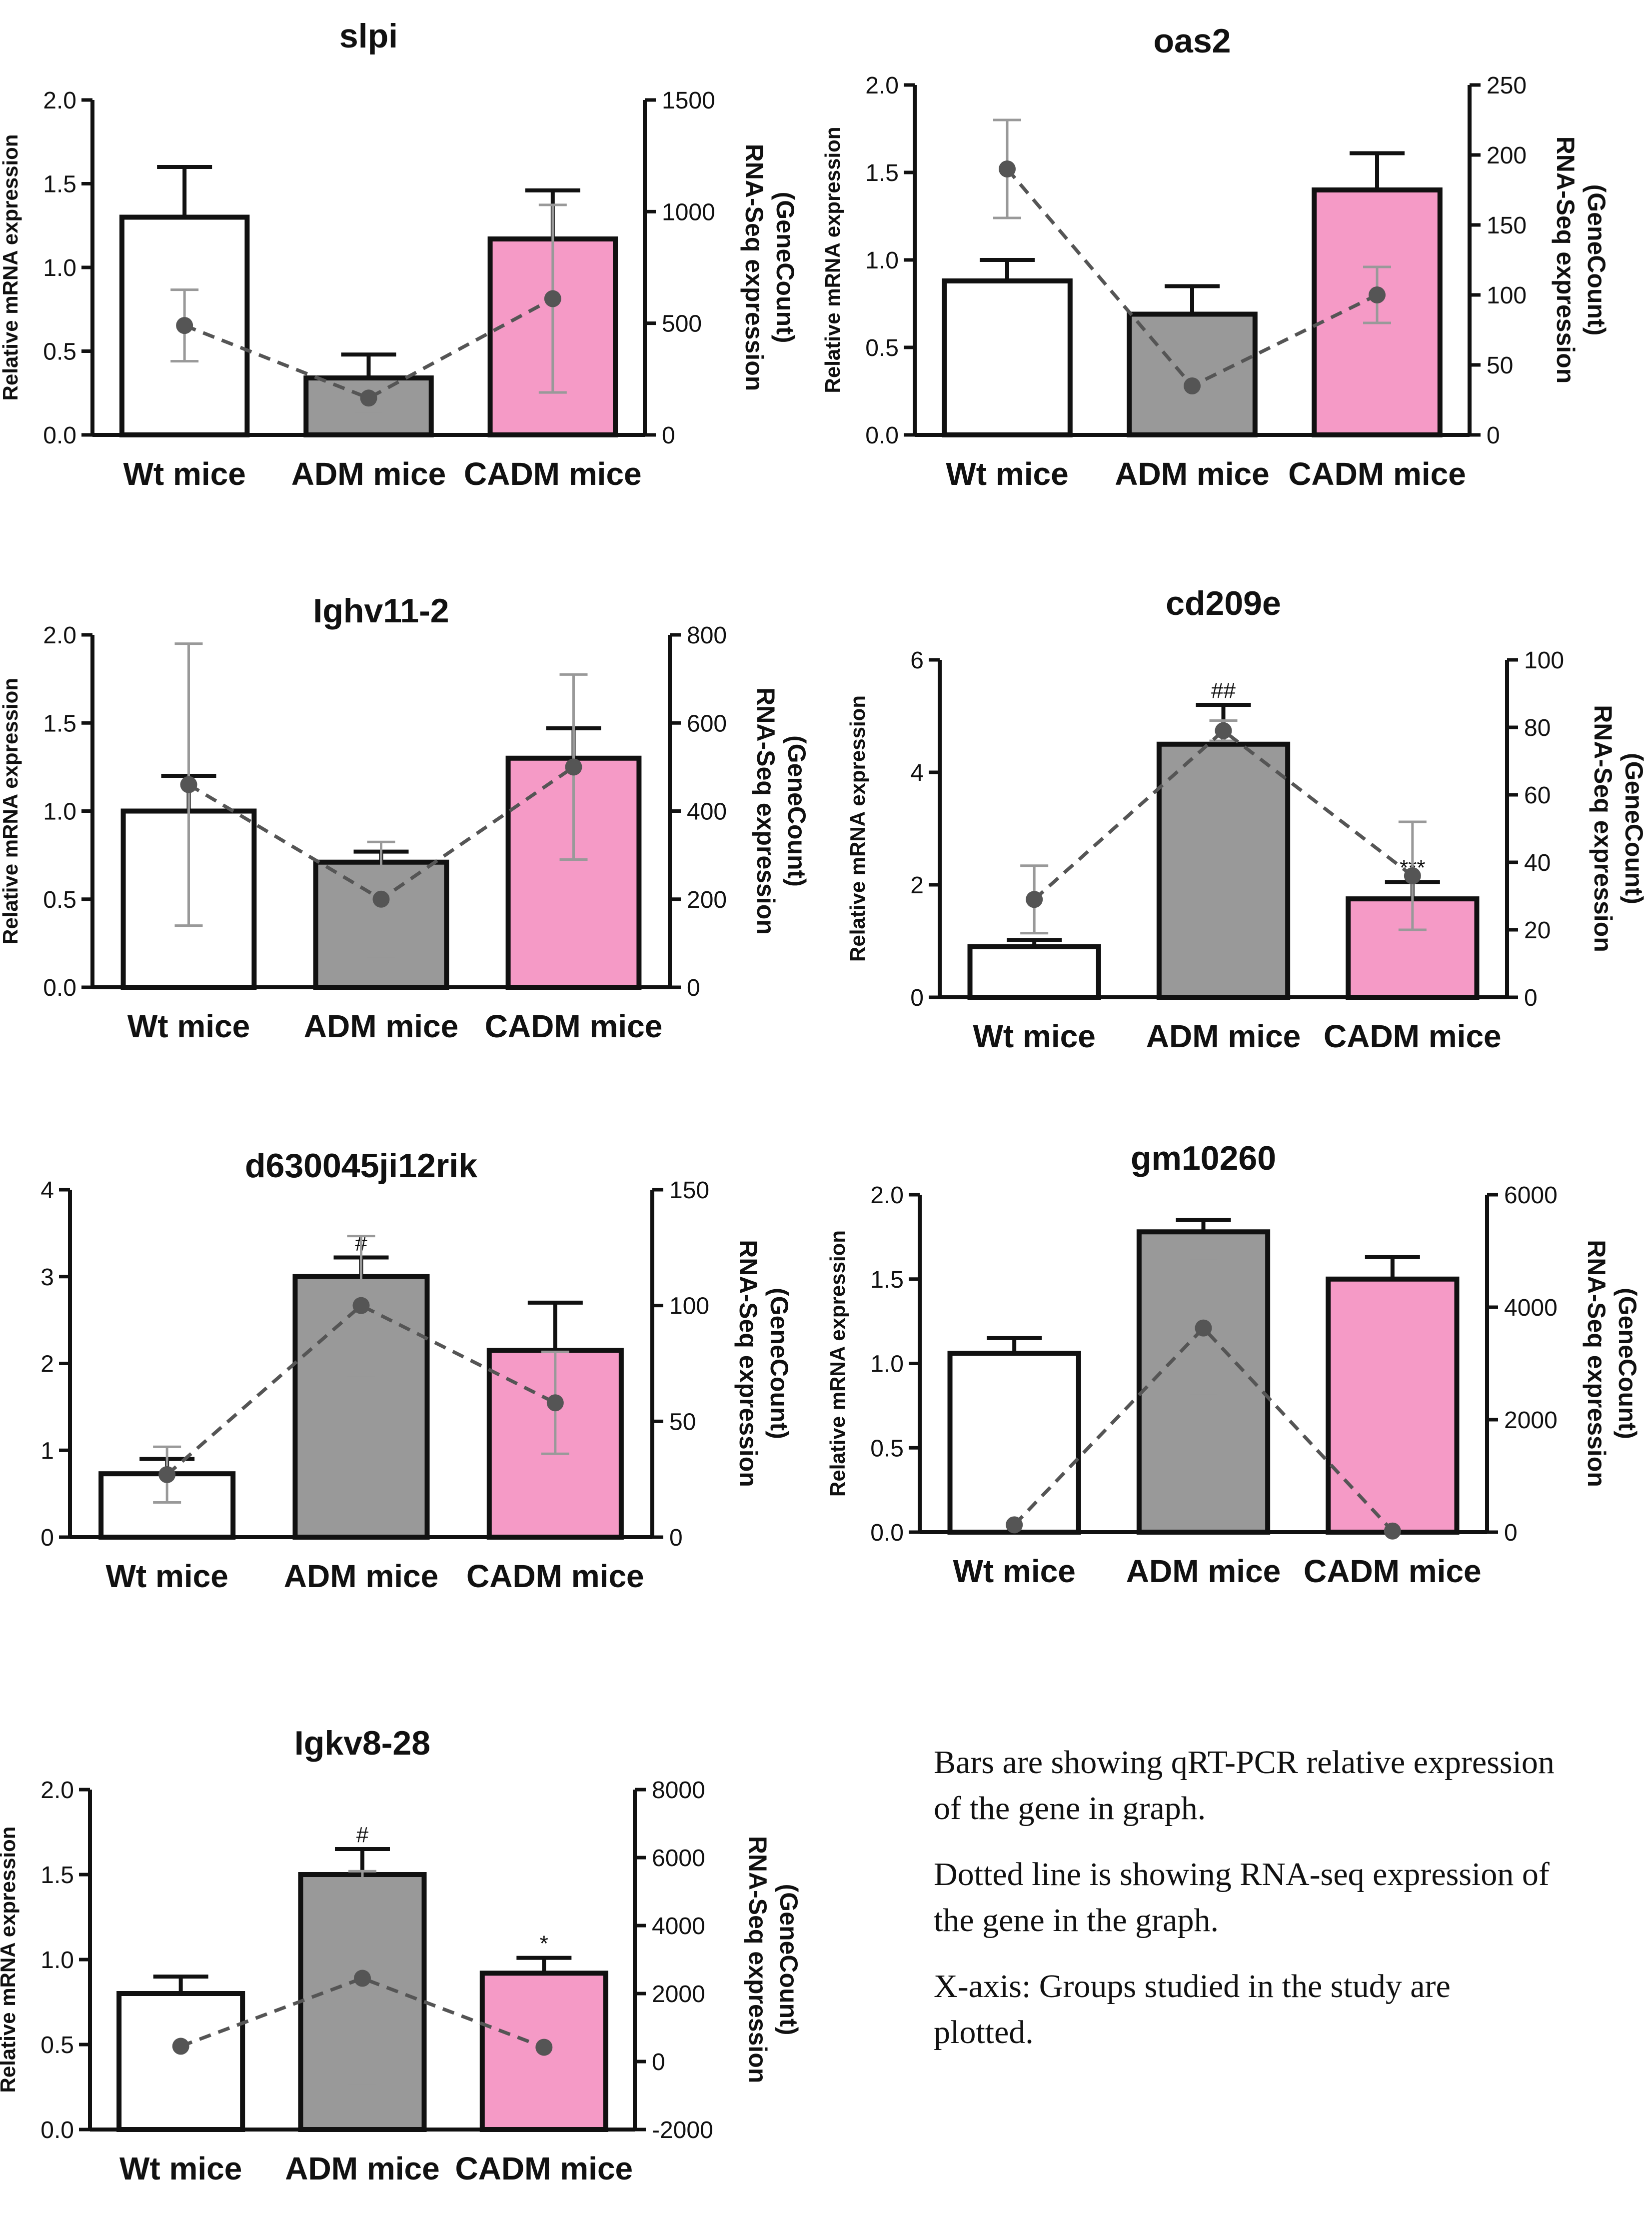 The image size is (1652, 2217). Describe the element at coordinates (917, 773) in the screenshot. I see `left-tick-label: 4` at that location.